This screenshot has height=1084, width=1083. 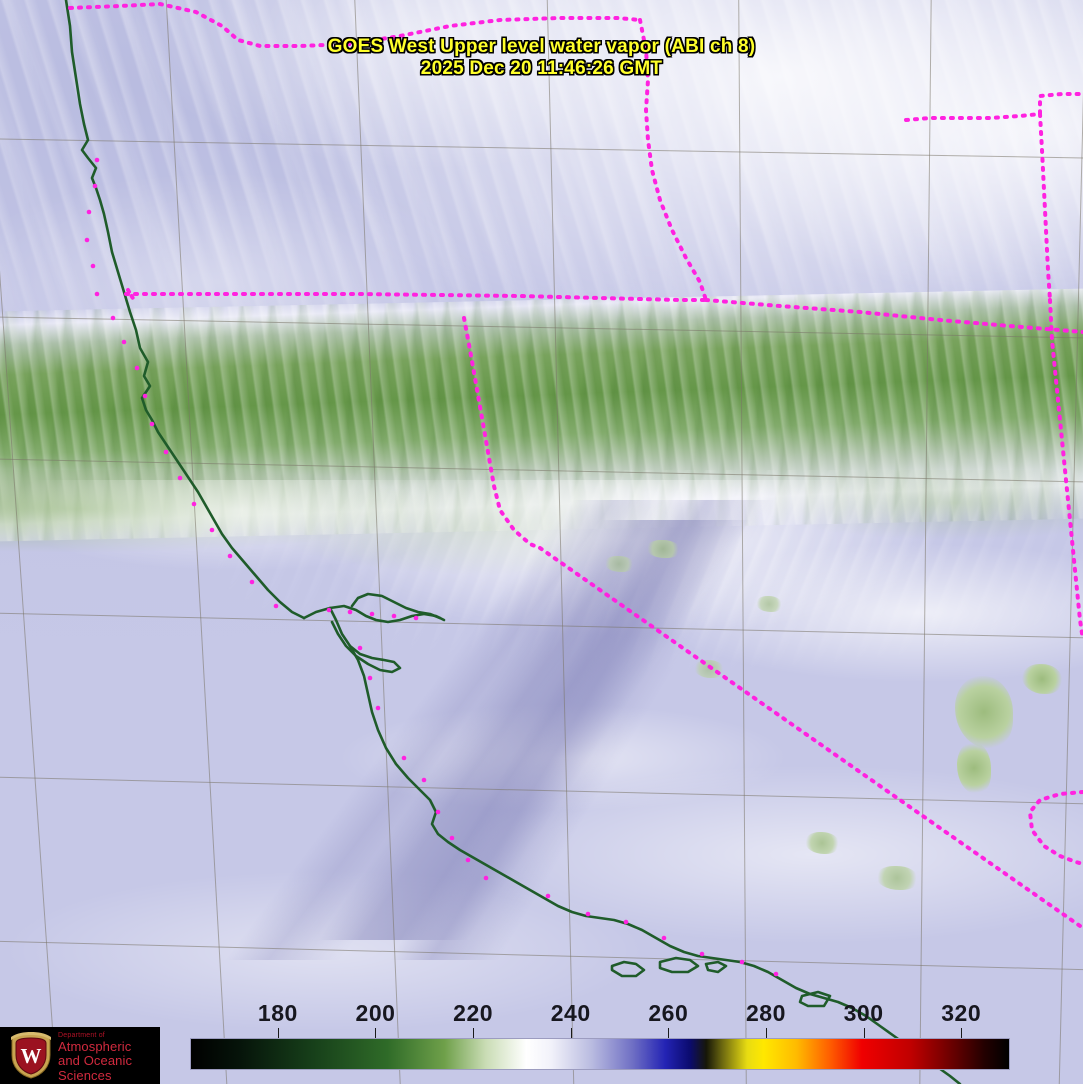 I want to click on svg-text: W, so click(x=31, y=1056).